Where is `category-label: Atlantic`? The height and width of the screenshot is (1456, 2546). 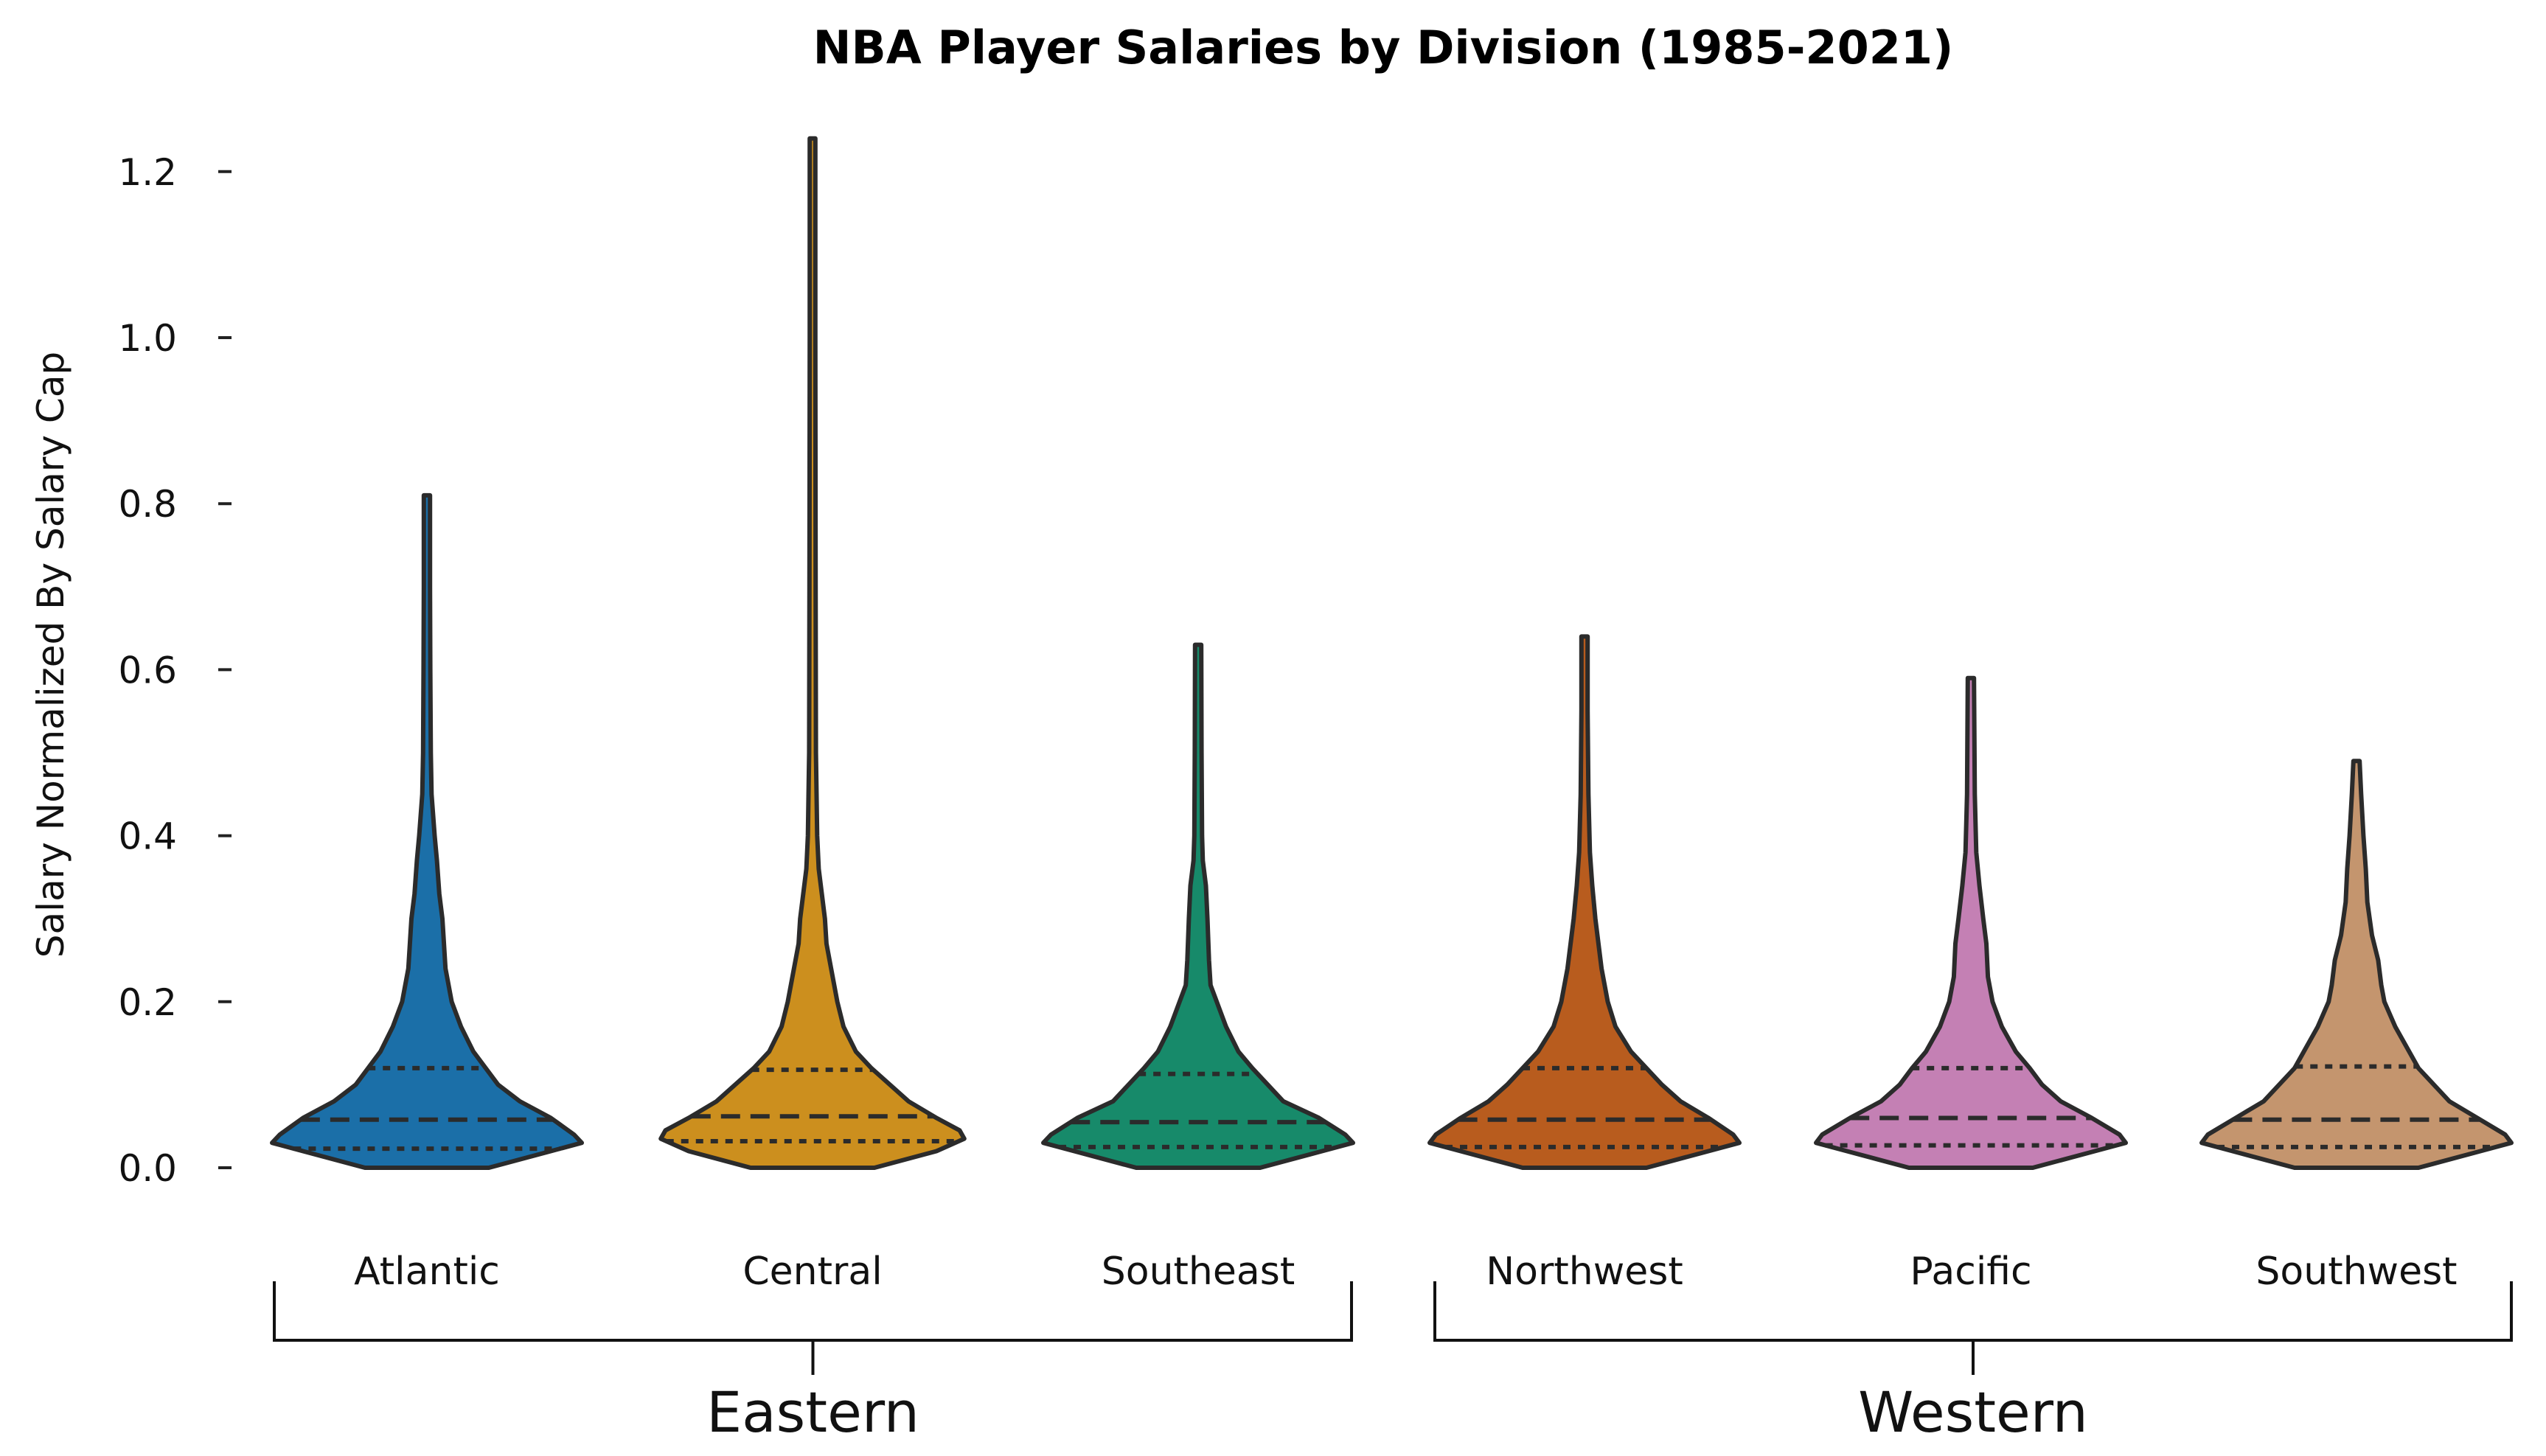
category-label: Atlantic is located at coordinates (427, 1272).